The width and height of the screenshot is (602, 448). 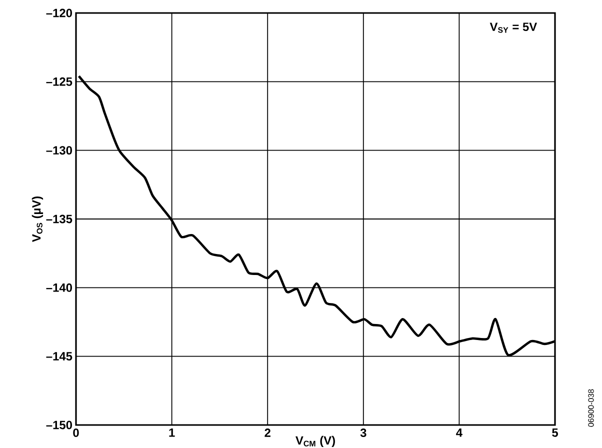 What do you see at coordinates (59, 356) in the screenshot?
I see `y-tick-label: –145` at bounding box center [59, 356].